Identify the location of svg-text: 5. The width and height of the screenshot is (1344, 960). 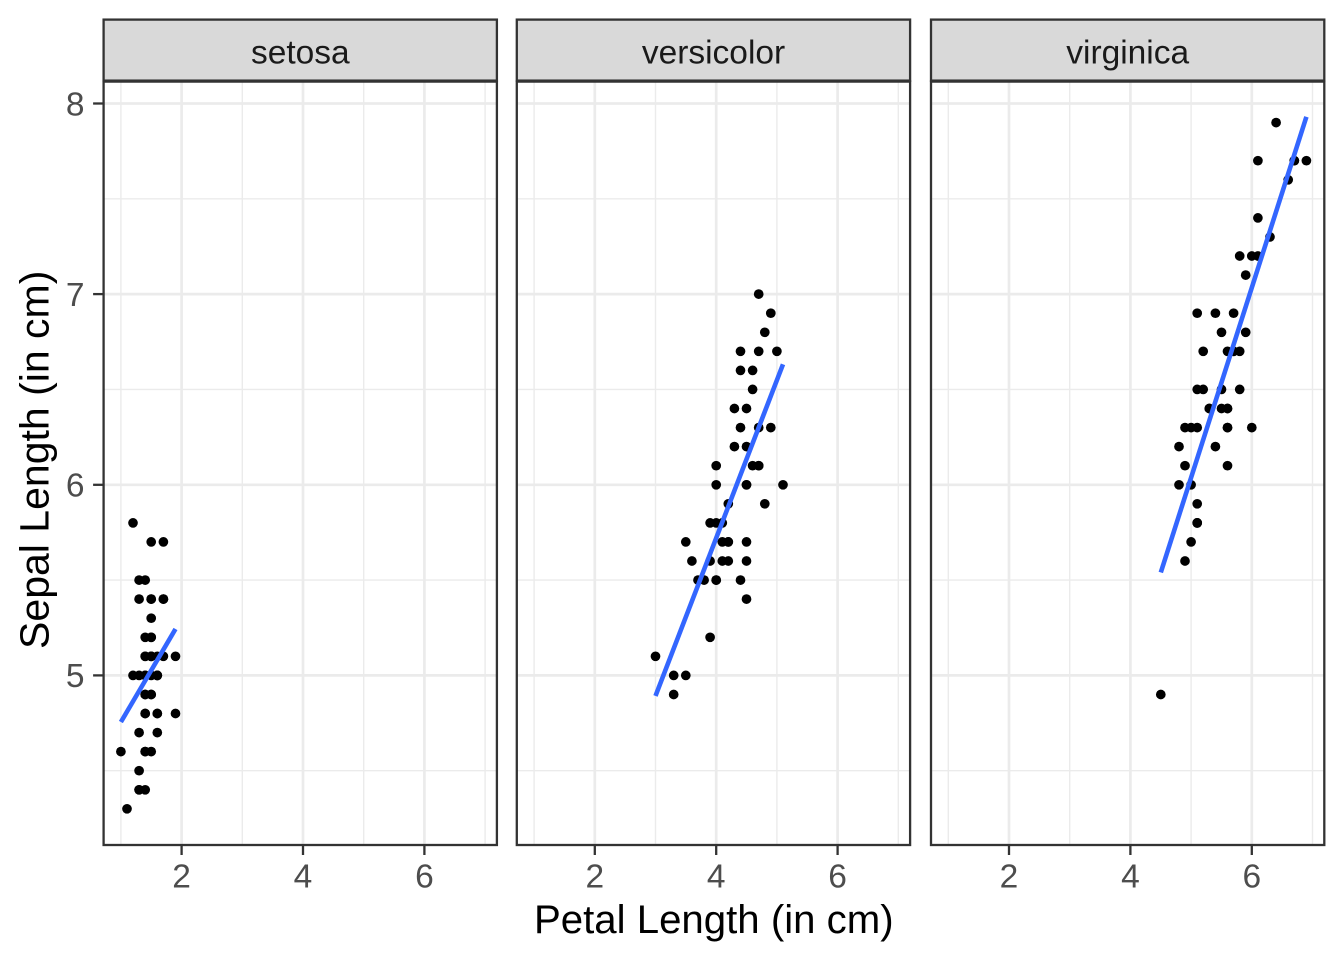
(75, 676).